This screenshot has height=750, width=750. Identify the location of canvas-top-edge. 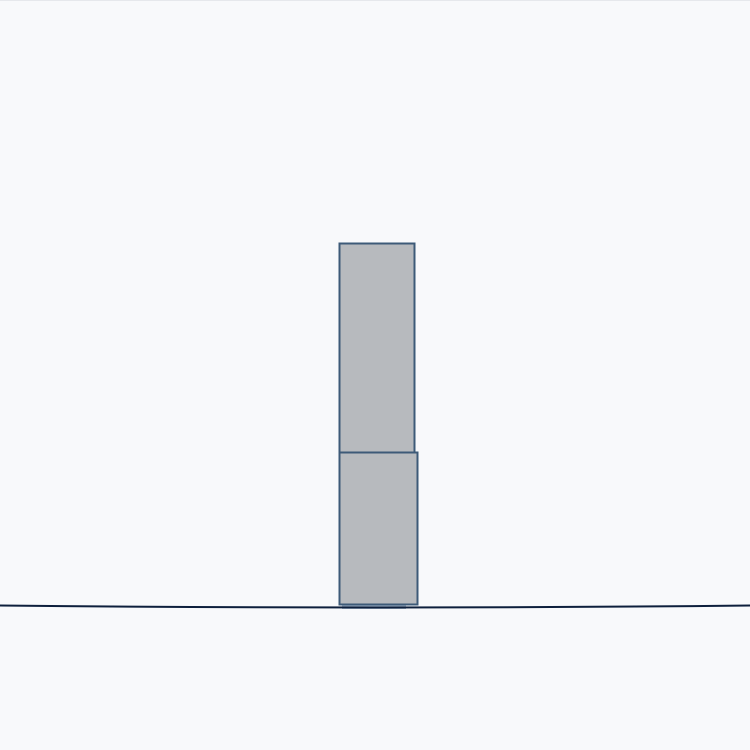
(375, 0).